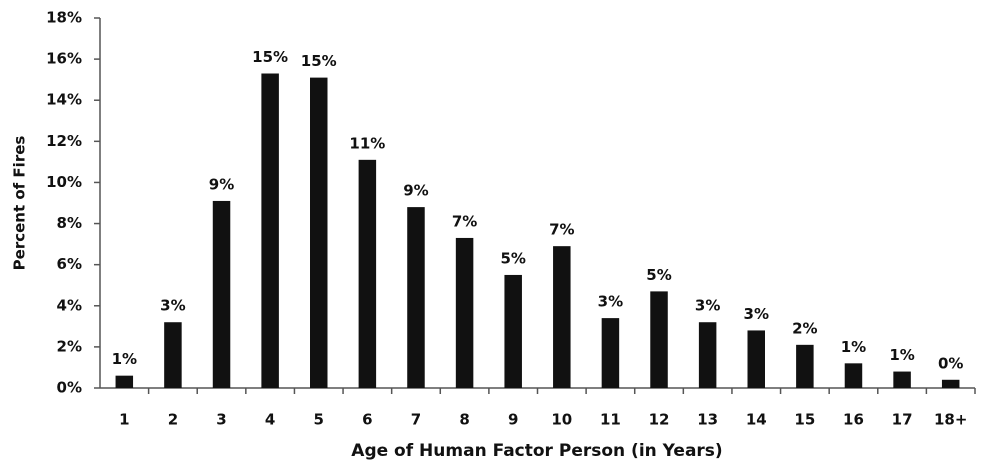  What do you see at coordinates (950, 420) in the screenshot?
I see `x-tick-label: 18+` at bounding box center [950, 420].